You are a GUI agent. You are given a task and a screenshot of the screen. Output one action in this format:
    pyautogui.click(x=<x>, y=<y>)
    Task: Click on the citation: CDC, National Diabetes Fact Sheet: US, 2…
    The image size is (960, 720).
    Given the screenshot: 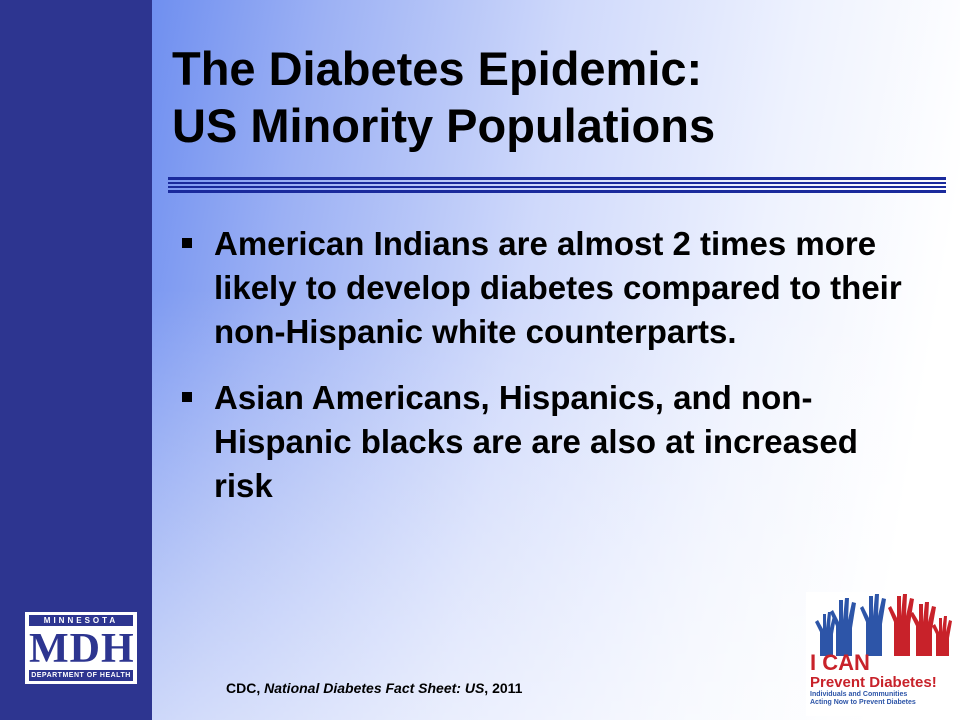 What is the action you would take?
    pyautogui.click(x=374, y=688)
    